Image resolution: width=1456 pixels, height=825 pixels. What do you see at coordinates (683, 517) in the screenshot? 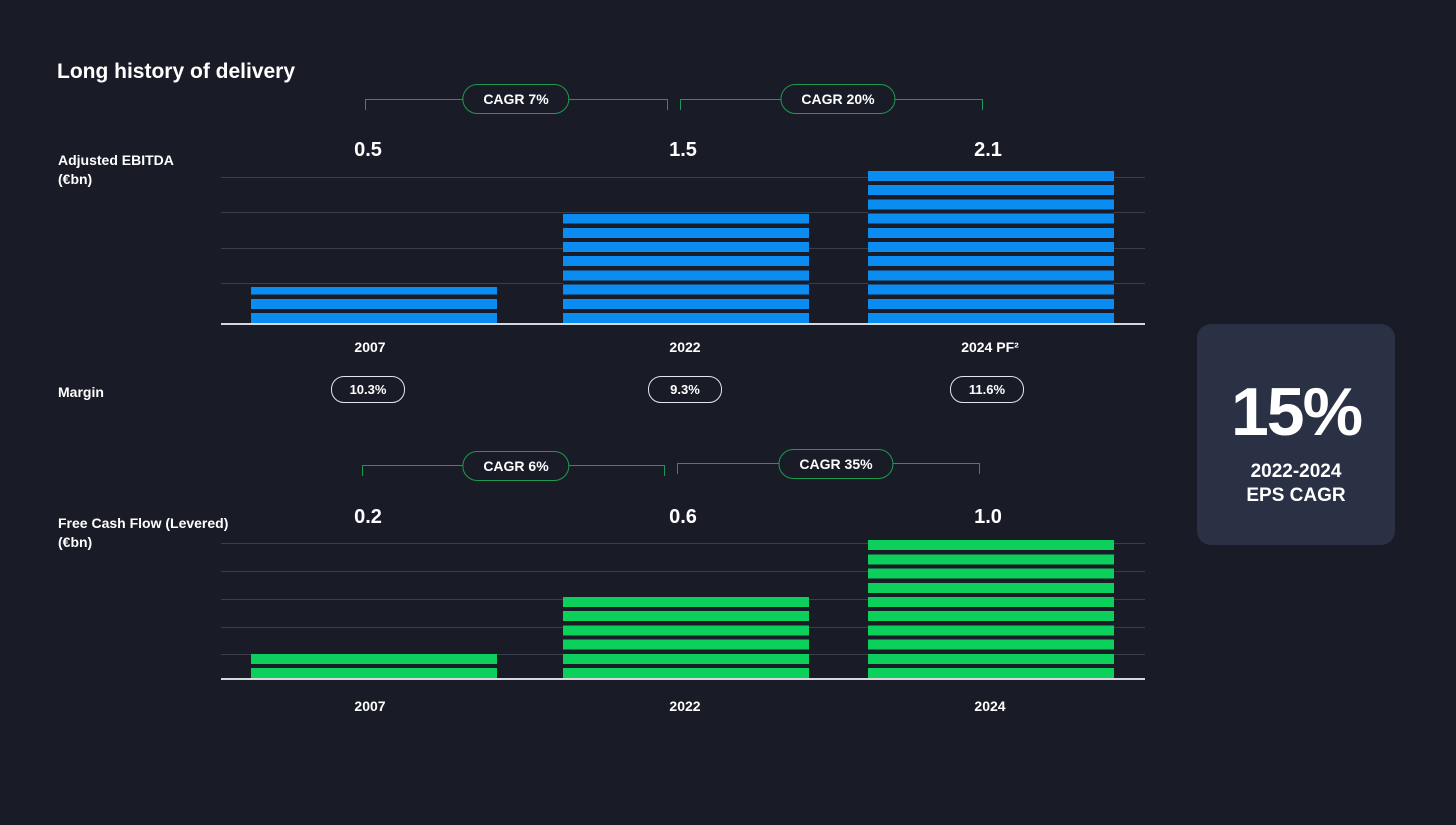
I see `value-label: 0.6` at bounding box center [683, 517].